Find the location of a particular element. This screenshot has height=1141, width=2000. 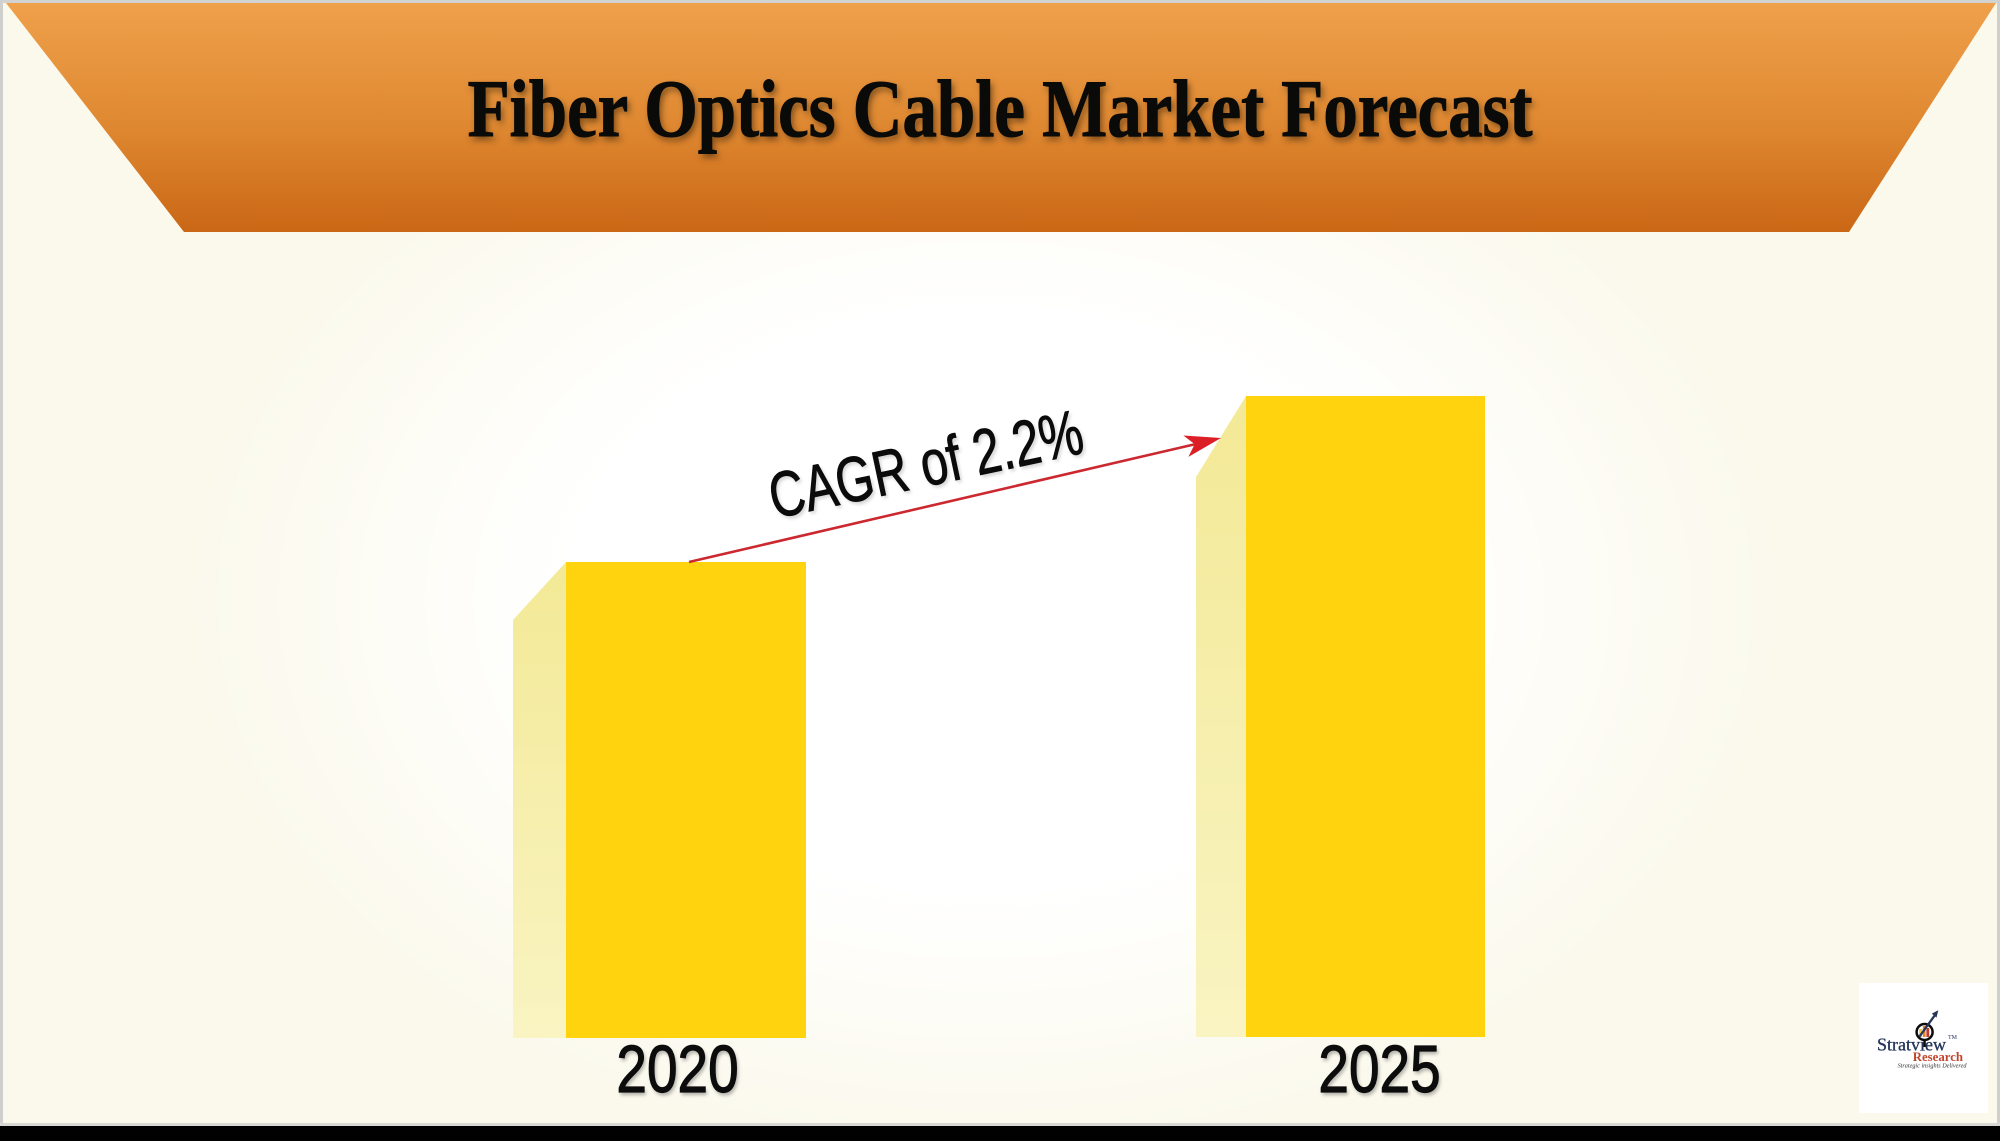

svg-text: TM is located at coordinates (1953, 1038).